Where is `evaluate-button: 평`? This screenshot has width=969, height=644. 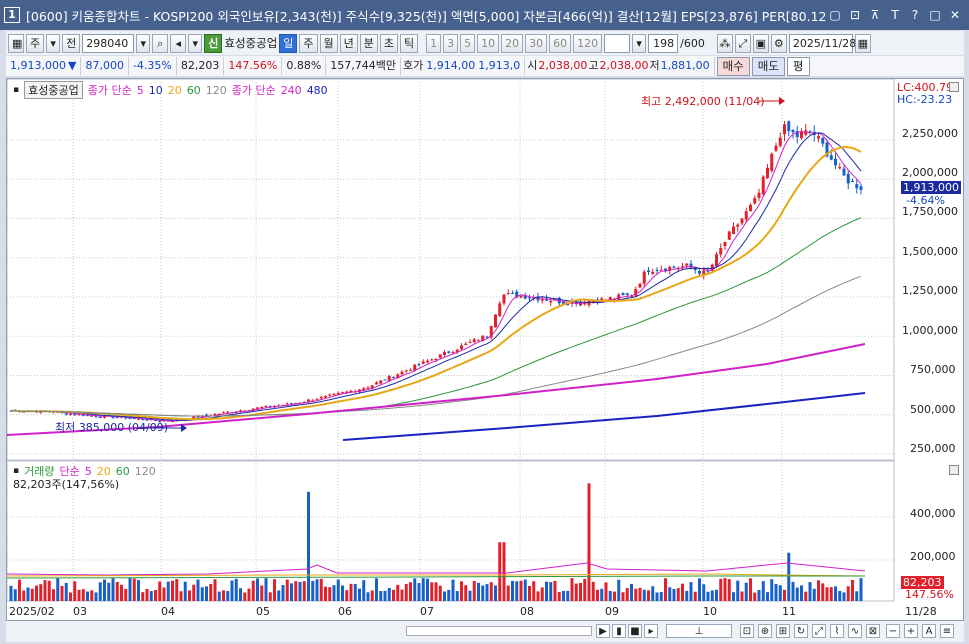 evaluate-button: 평 is located at coordinates (798, 66).